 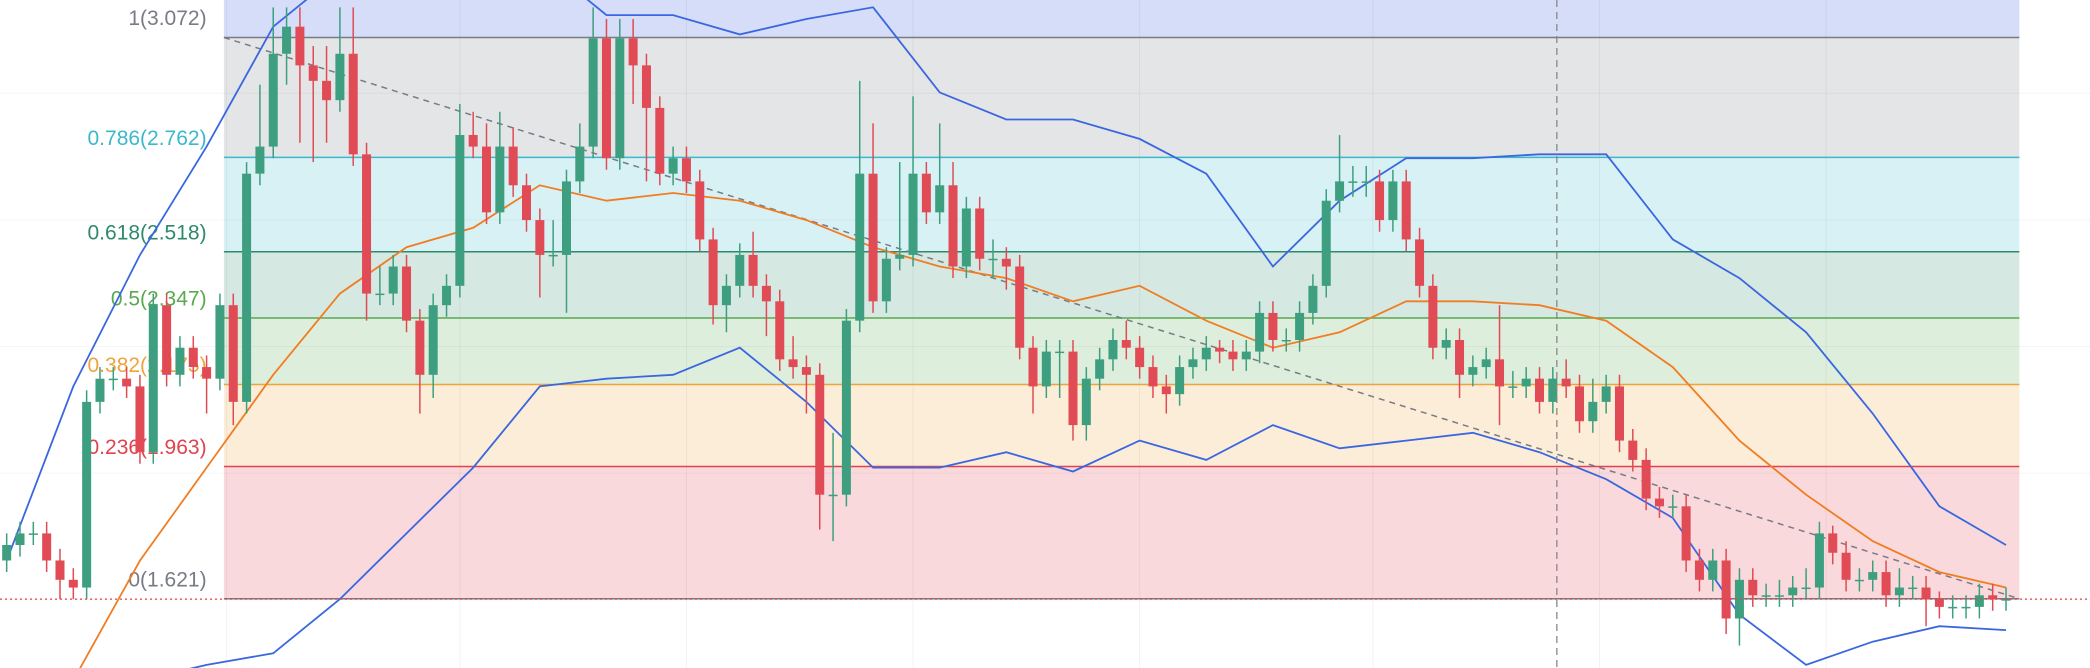 What do you see at coordinates (147, 138) in the screenshot?
I see `fib-label: 0.786(2.762)` at bounding box center [147, 138].